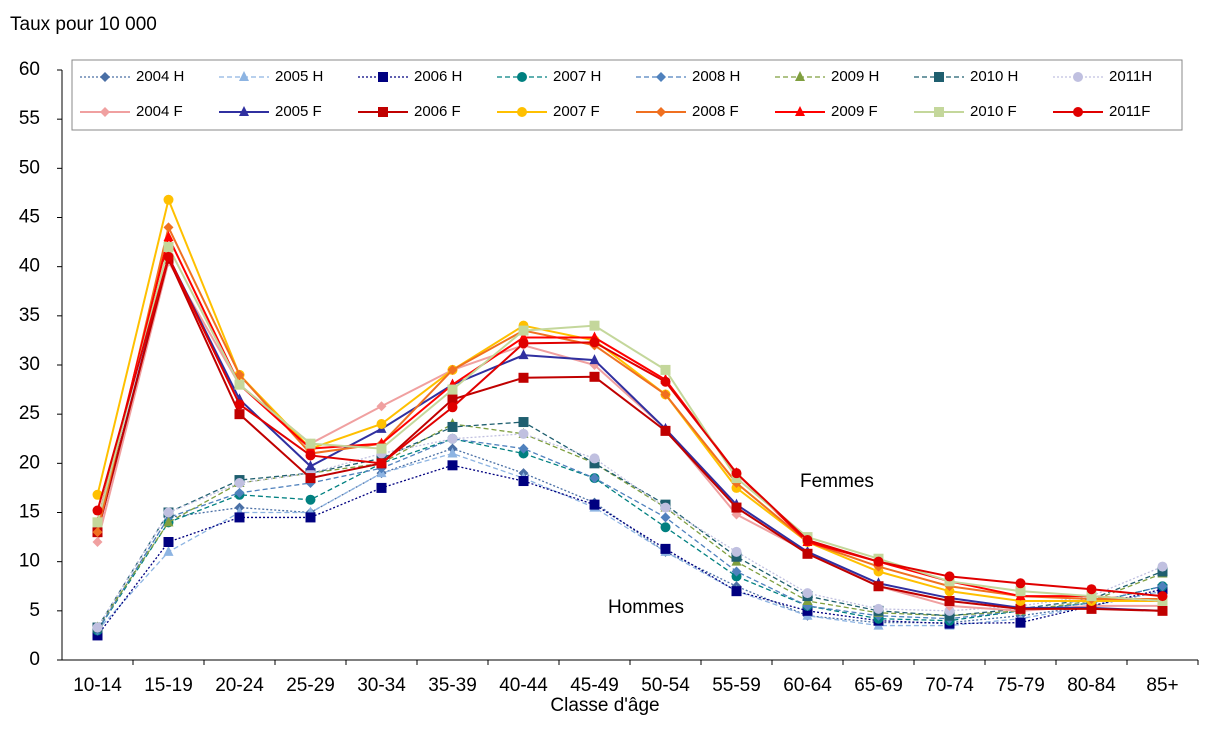 The width and height of the screenshot is (1215, 743). What do you see at coordinates (310, 685) in the screenshot?
I see `x-tick-label: 25-29` at bounding box center [310, 685].